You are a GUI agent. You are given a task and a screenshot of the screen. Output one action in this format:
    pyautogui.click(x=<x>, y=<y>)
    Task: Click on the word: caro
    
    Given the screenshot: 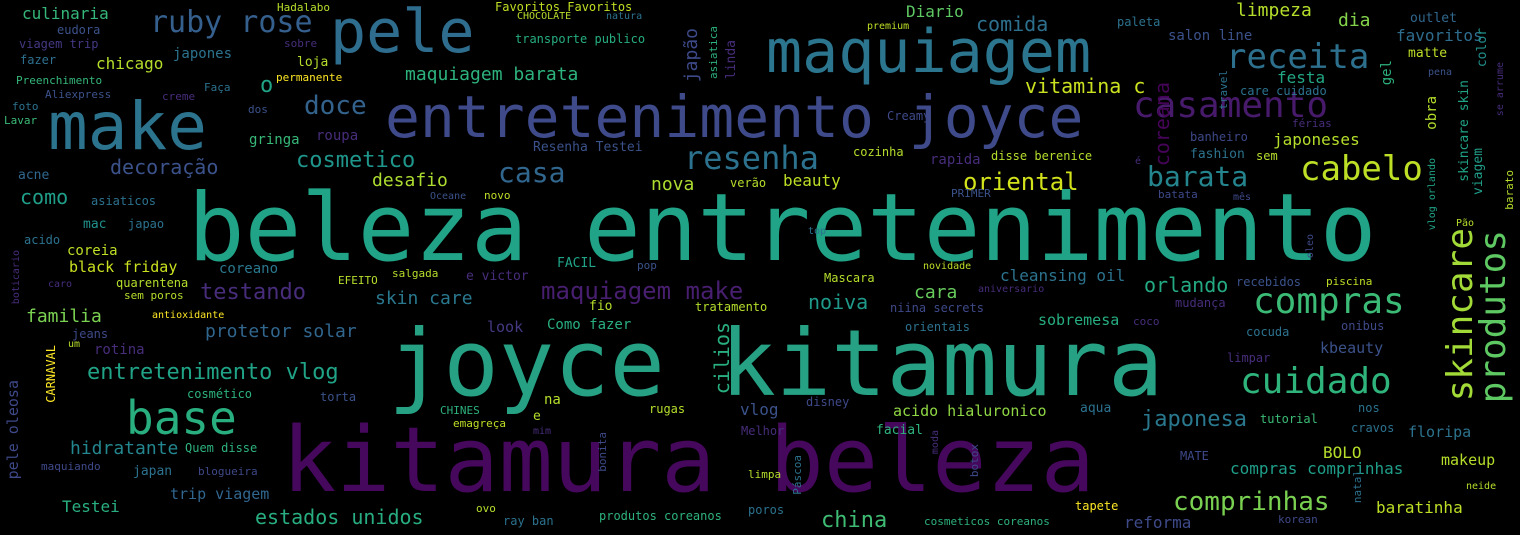 What is the action you would take?
    pyautogui.click(x=60, y=284)
    